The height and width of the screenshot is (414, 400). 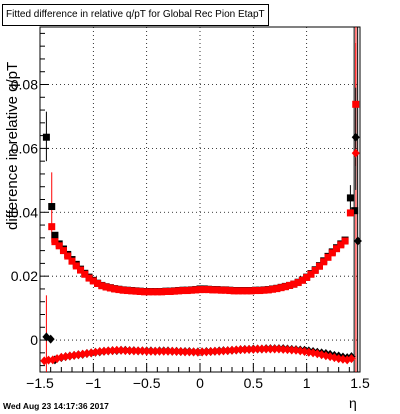 I want to click on y-tick-label: 0.02, so click(x=24, y=276).